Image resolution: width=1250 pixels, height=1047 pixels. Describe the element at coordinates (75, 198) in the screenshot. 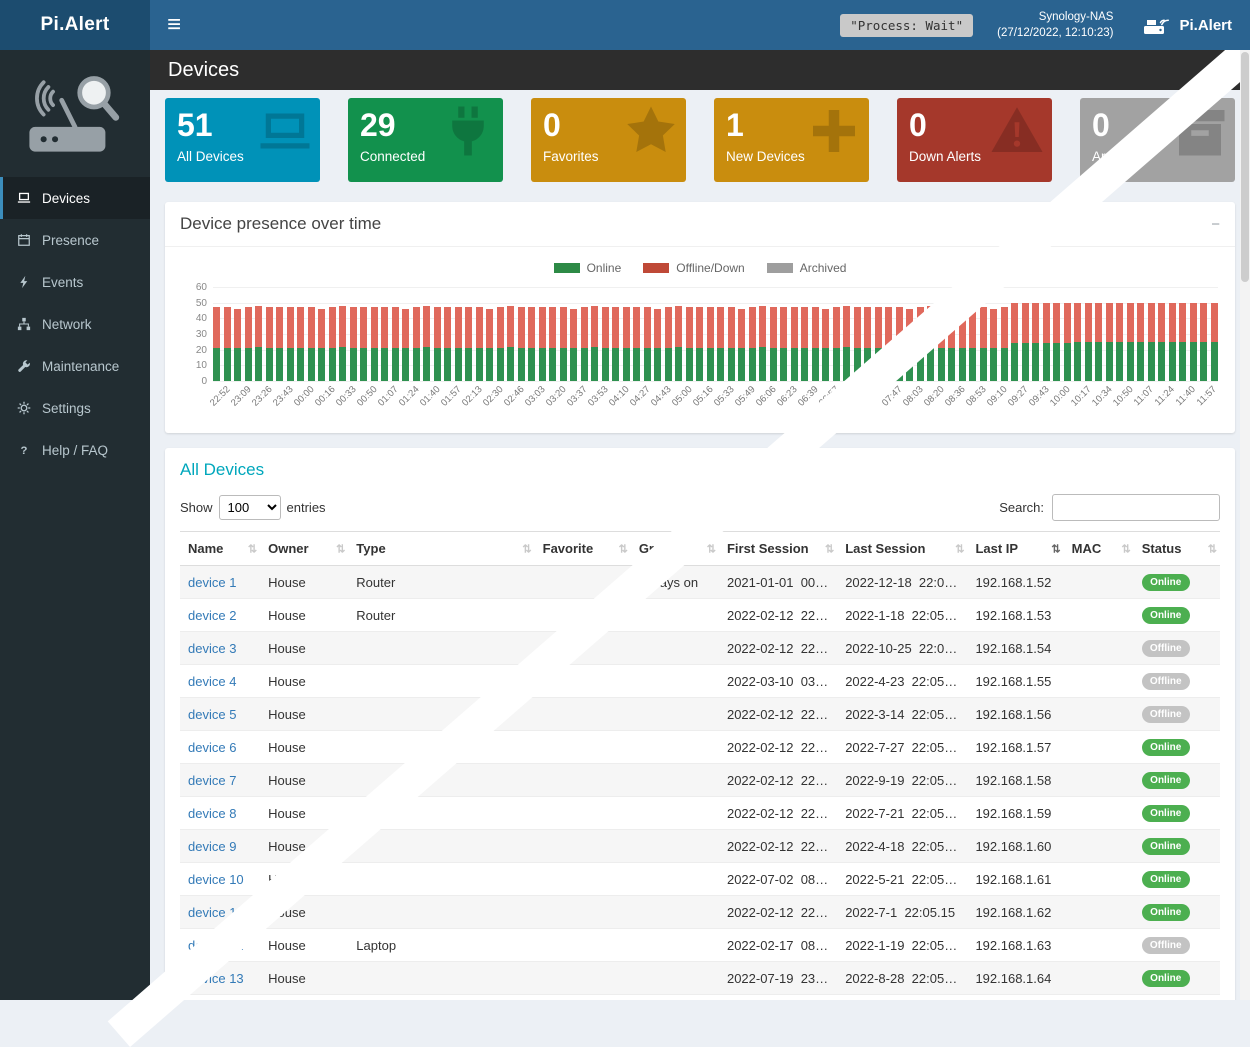

I see `sidebar-item-devices: Devices` at that location.